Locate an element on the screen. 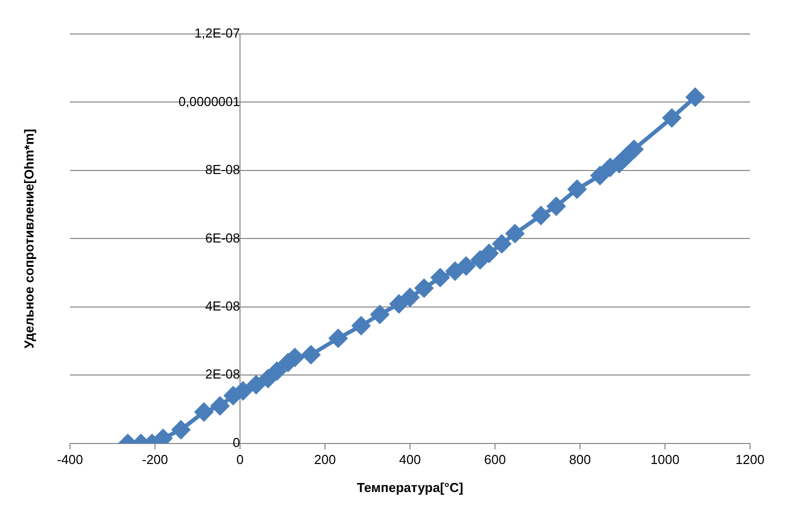 The image size is (785, 526). x-tick-label: 1200 is located at coordinates (750, 459).